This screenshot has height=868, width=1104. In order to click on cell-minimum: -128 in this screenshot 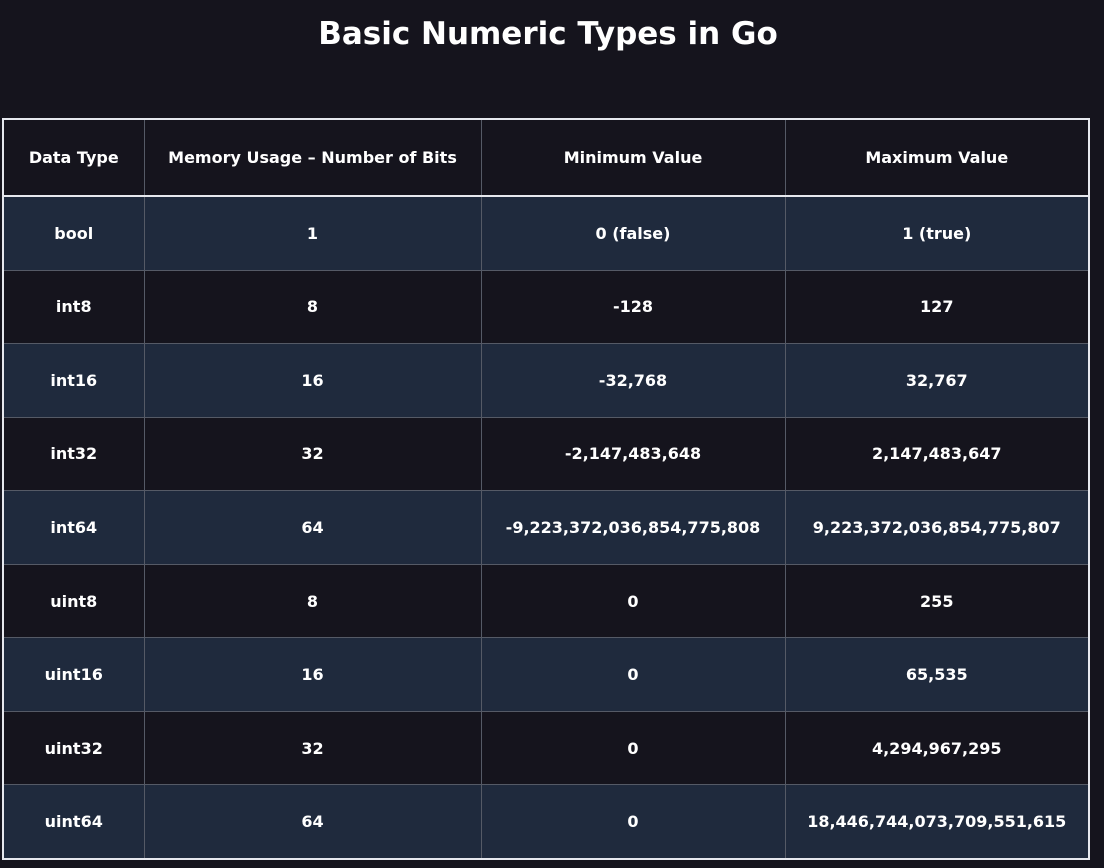, I will do `click(633, 307)`.